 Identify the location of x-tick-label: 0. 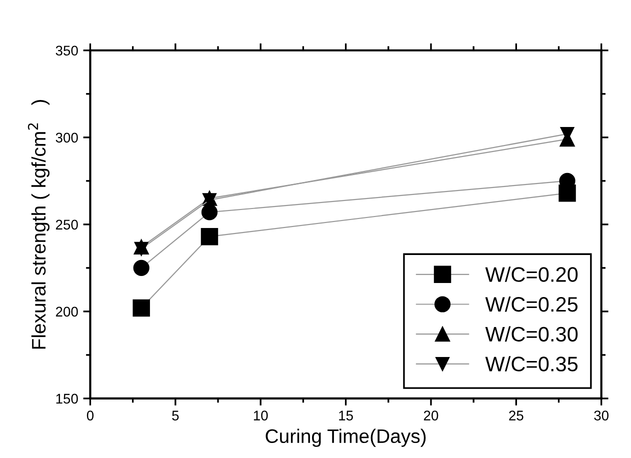
(90, 415).